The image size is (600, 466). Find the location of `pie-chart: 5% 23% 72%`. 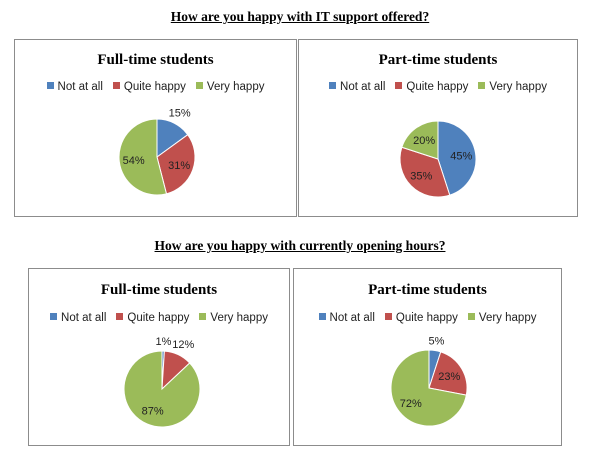

pie-chart: 5% 23% 72% is located at coordinates (429, 381).